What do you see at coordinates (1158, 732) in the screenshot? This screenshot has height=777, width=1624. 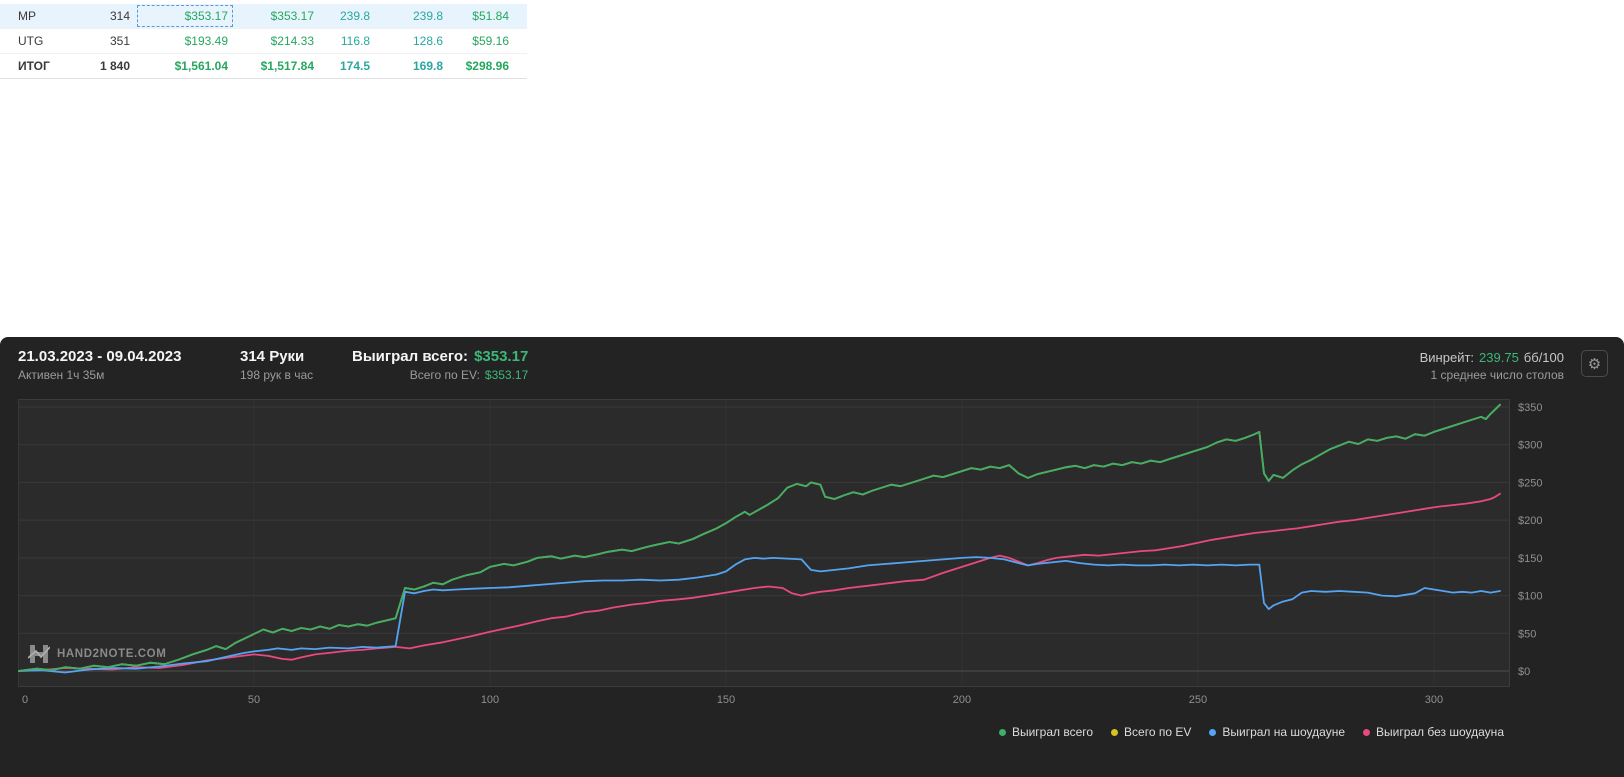 I see `legend-label: Всего по EV` at bounding box center [1158, 732].